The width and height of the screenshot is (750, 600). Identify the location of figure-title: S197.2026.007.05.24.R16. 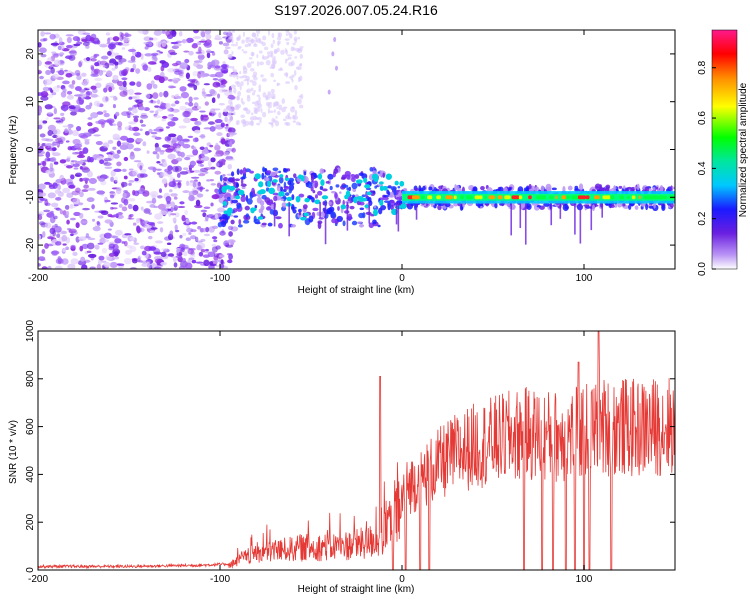
(356, 10).